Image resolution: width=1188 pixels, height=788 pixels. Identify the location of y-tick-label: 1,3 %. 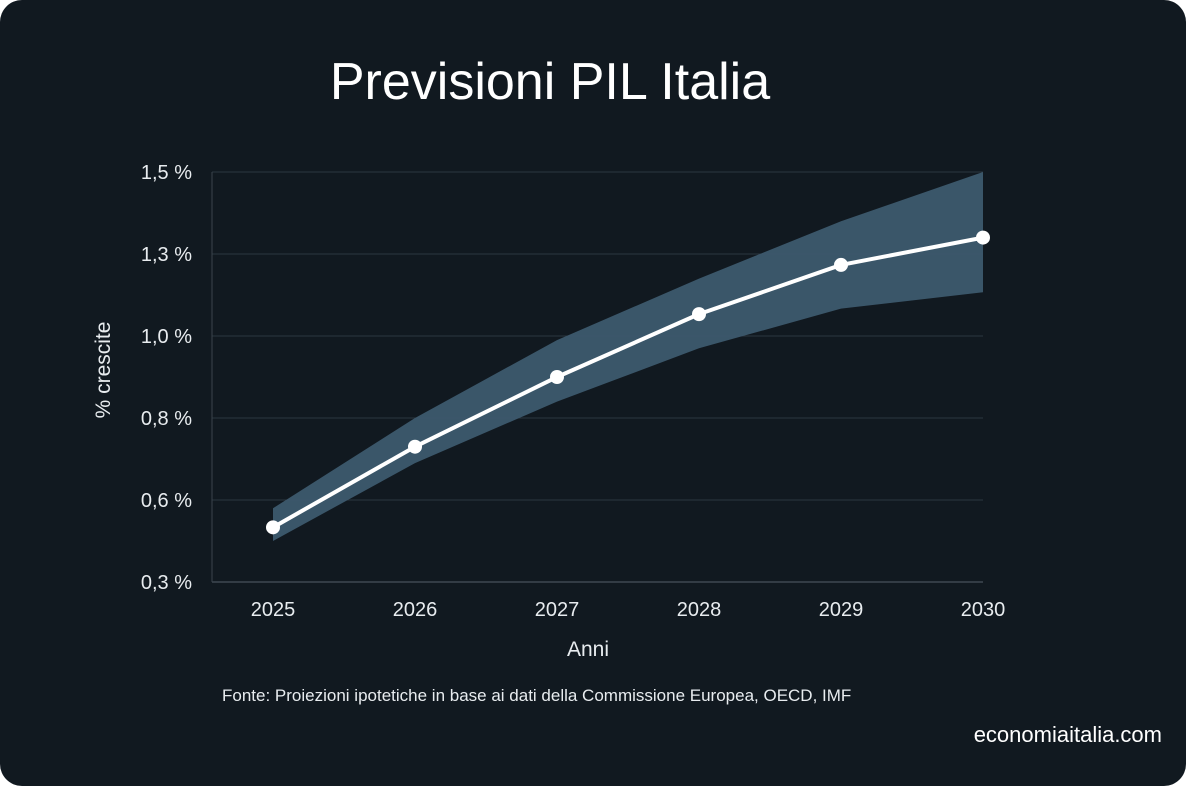
(166, 255).